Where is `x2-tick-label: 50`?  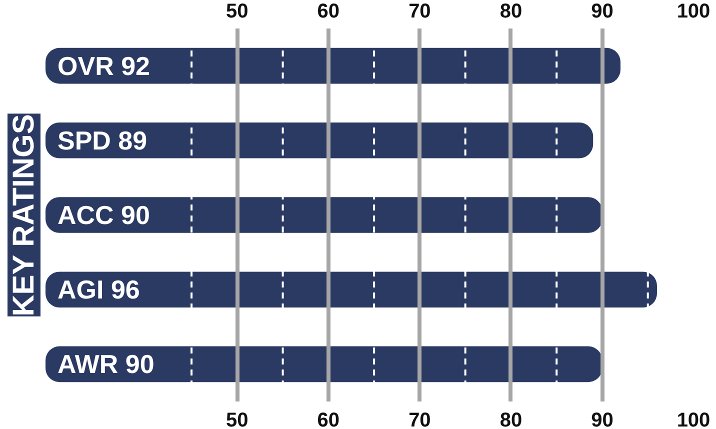 x2-tick-label: 50 is located at coordinates (237, 419).